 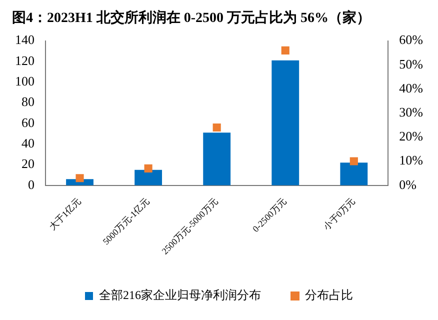 What do you see at coordinates (411, 40) in the screenshot?
I see `y2-tick-label: 60%` at bounding box center [411, 40].